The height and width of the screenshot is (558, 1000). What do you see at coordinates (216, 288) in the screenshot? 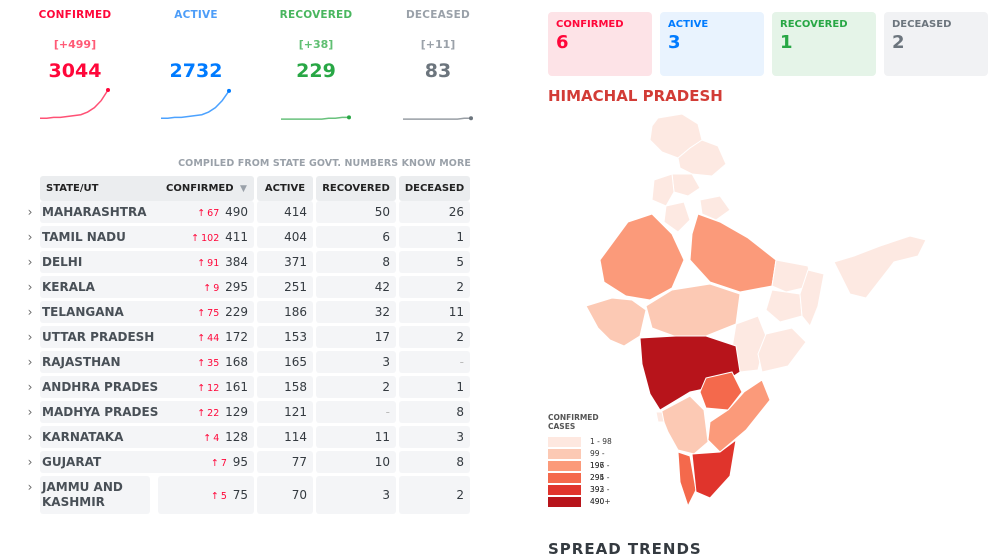
I see `cell-confirmed-delta: 9` at bounding box center [216, 288].